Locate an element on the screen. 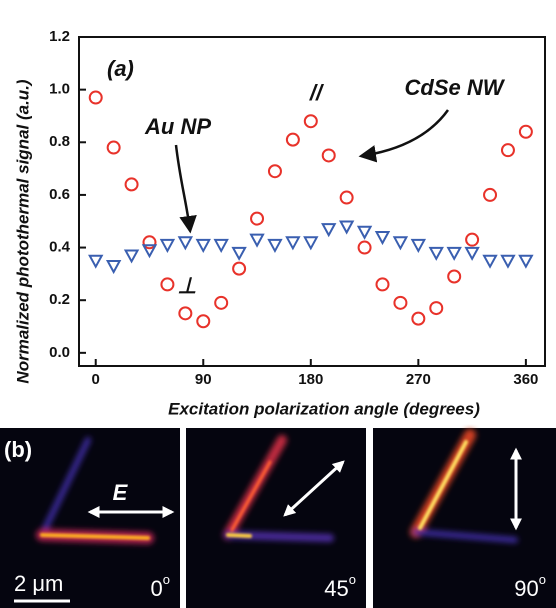  y-tick-label: 0.2 is located at coordinates (59, 299).